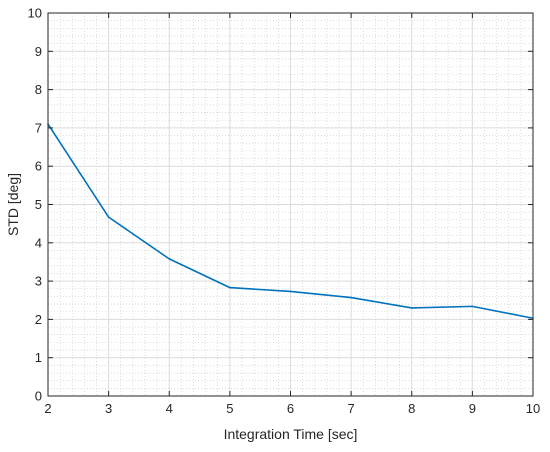  Describe the element at coordinates (291, 434) in the screenshot. I see `x-axis-label: Integration Time [sec]` at that location.